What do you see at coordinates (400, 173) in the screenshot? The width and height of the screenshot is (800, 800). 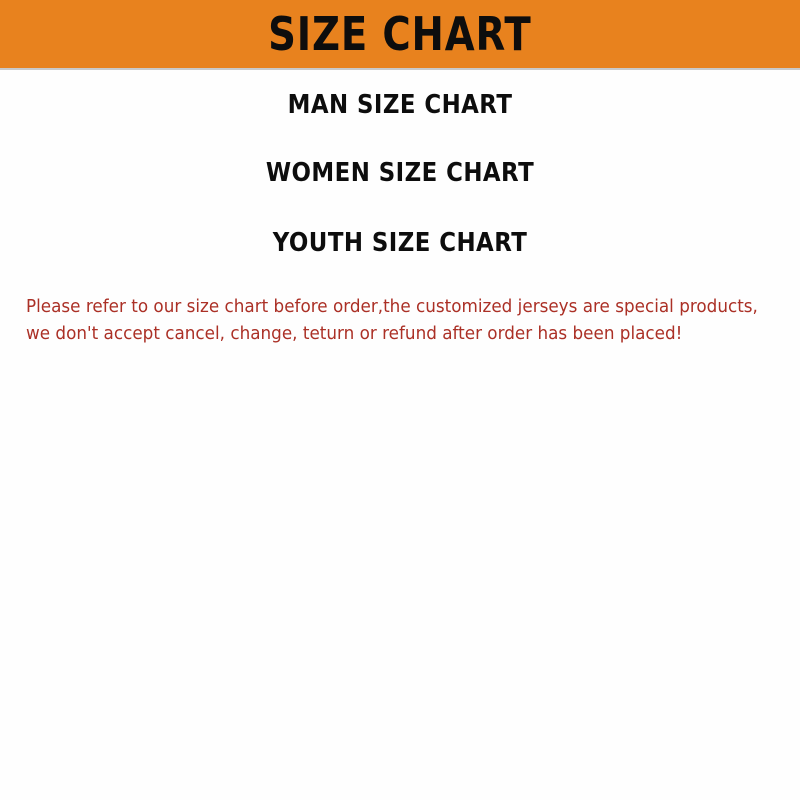 I see `section-title-women: WOMEN SIZE CHART` at bounding box center [400, 173].